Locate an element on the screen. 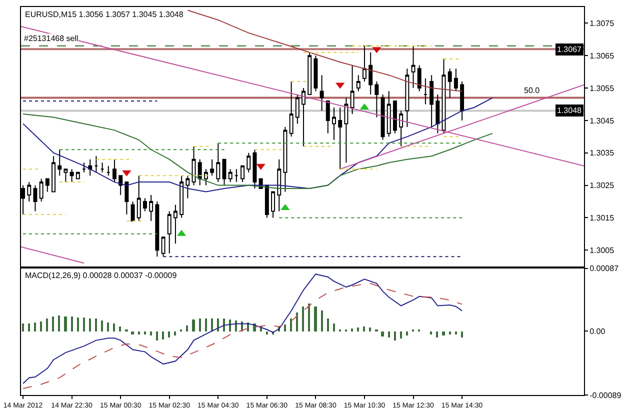  y-tick-label: 0.00087 is located at coordinates (605, 269).